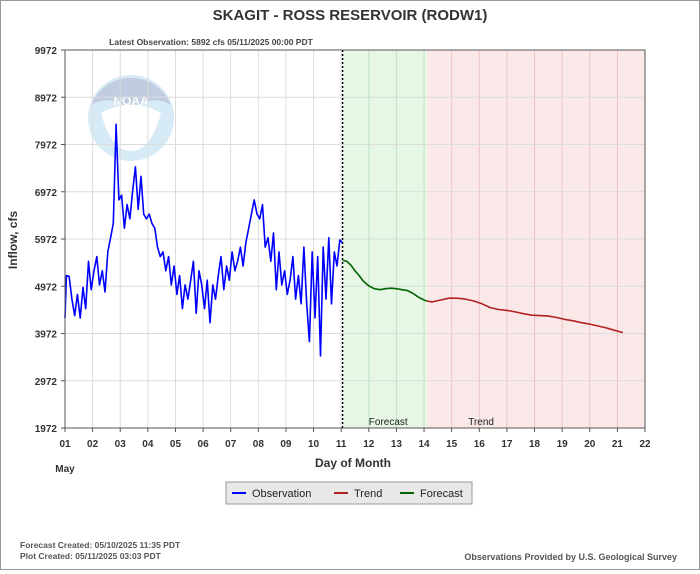 The width and height of the screenshot is (700, 574). I want to click on x-tick-label: 18, so click(535, 444).